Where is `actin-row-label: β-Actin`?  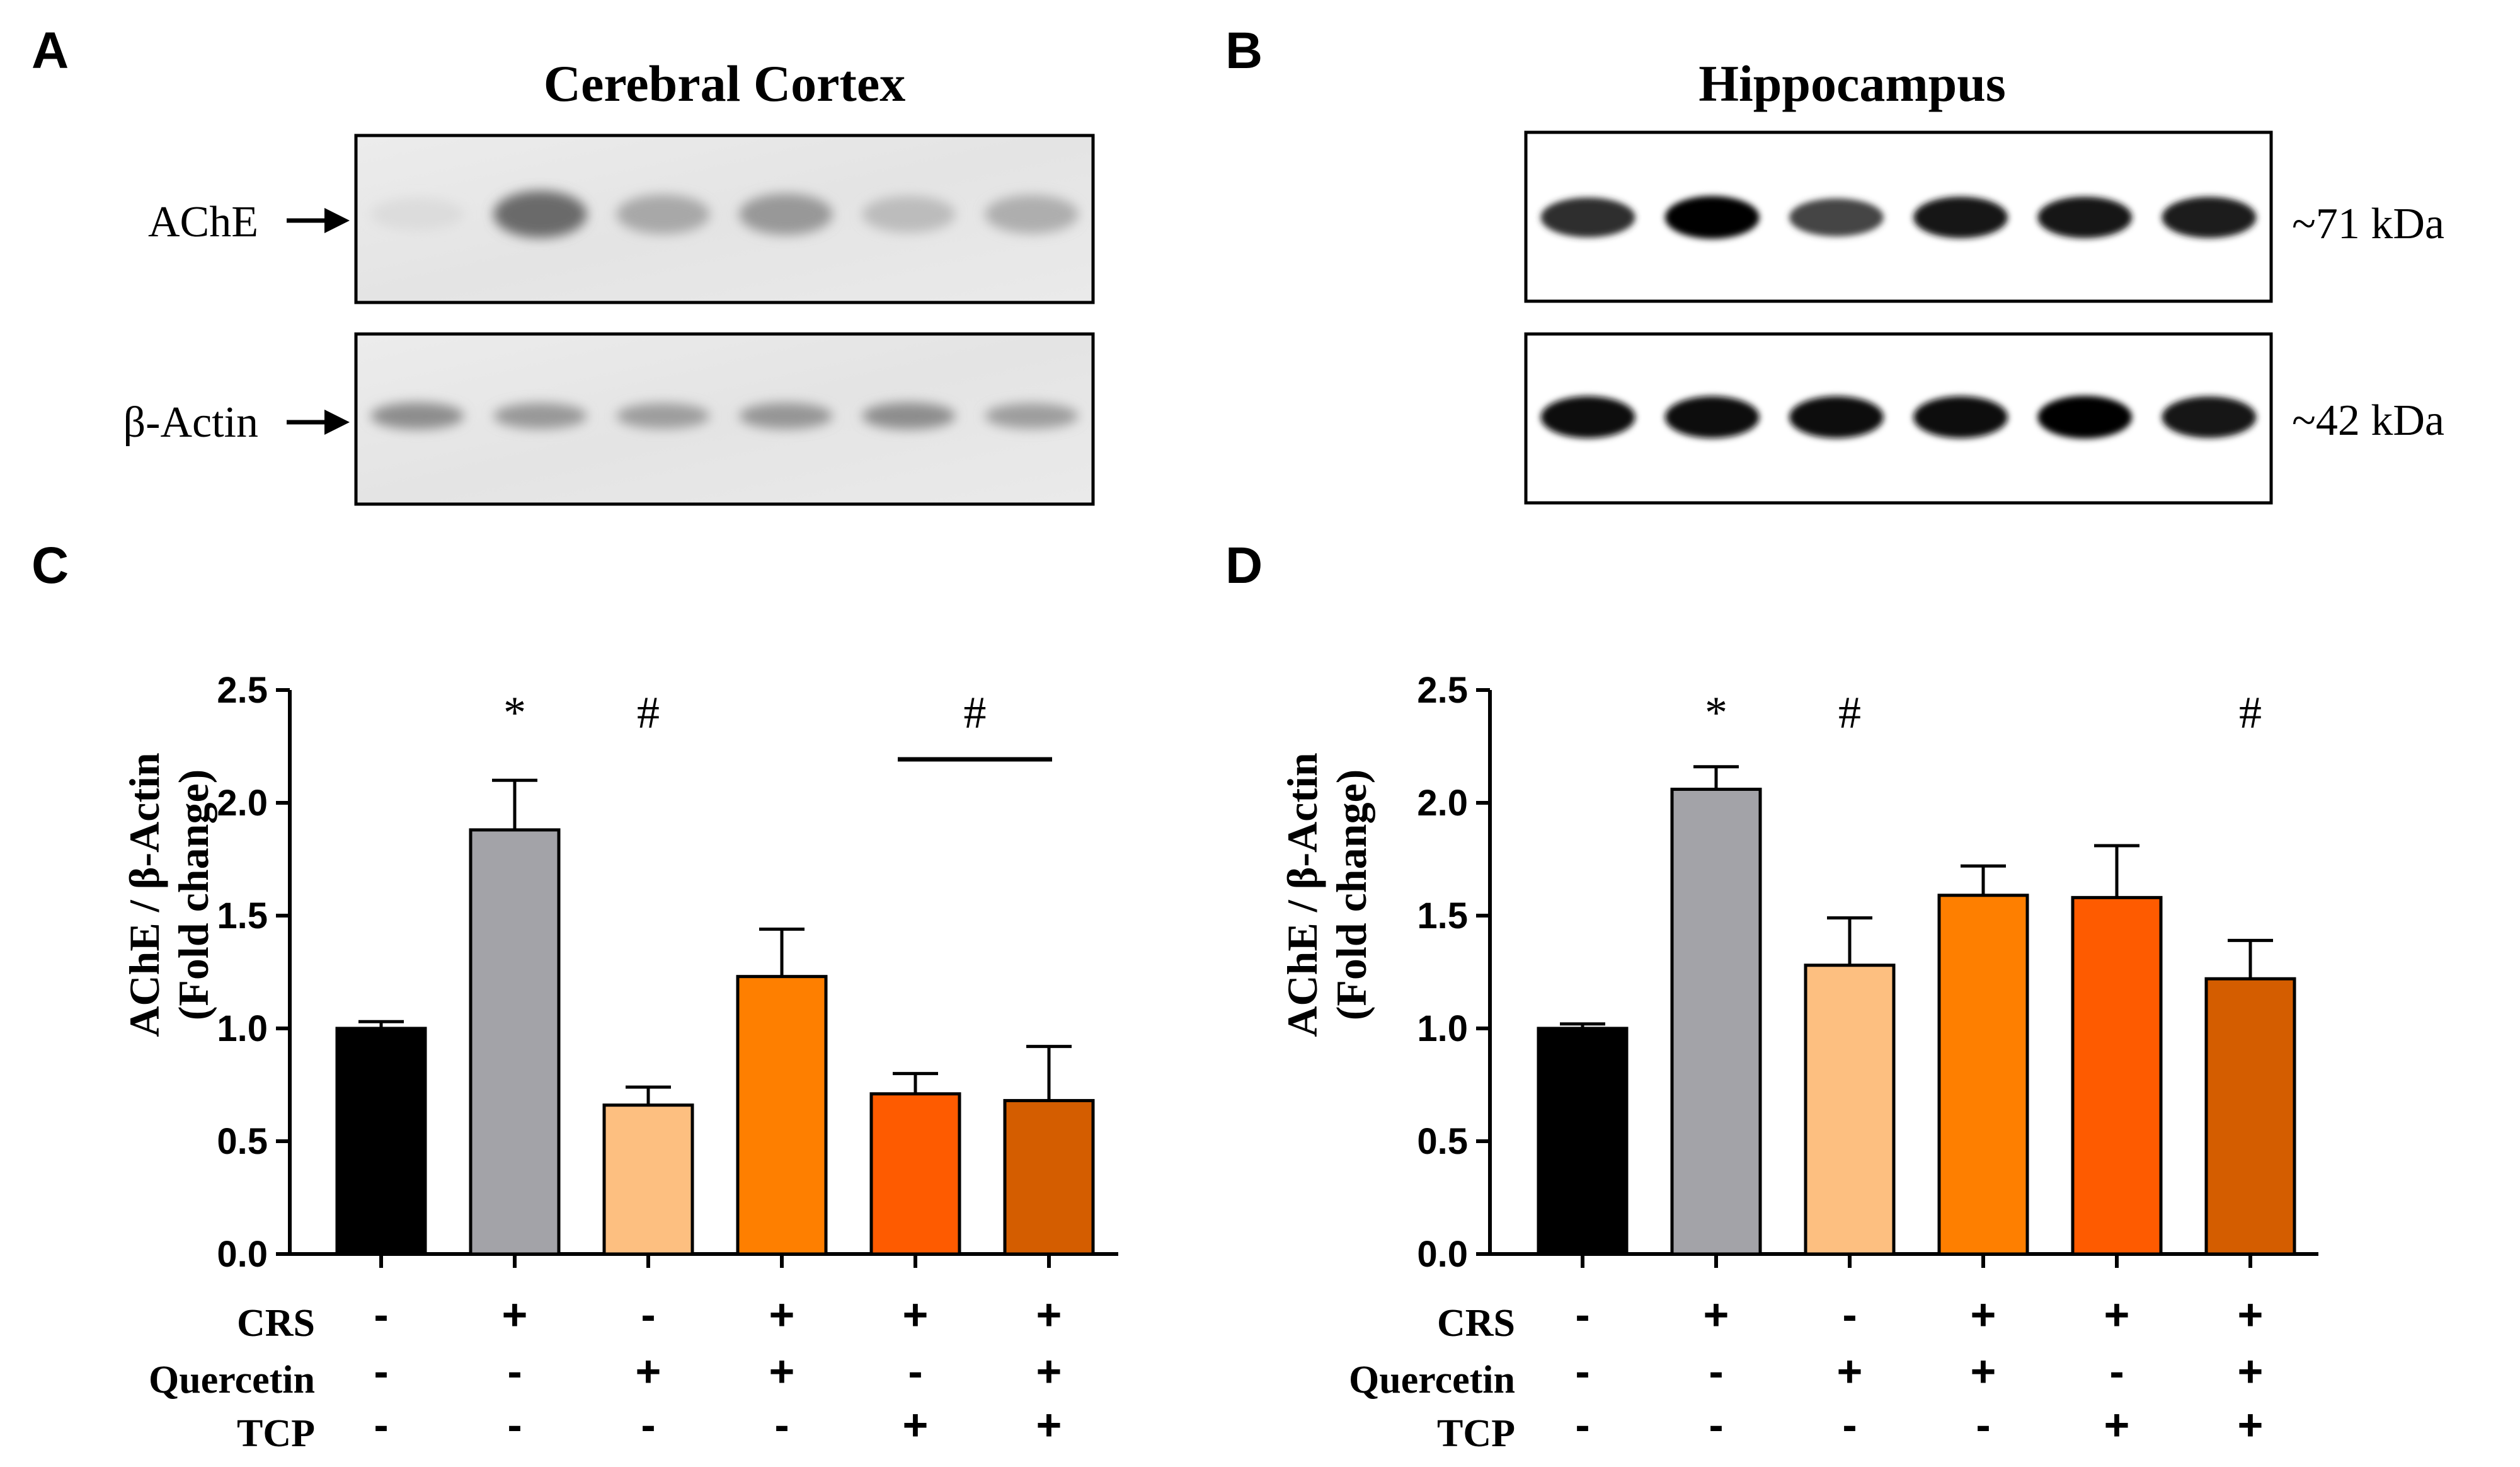 actin-row-label: β-Actin is located at coordinates (190, 423).